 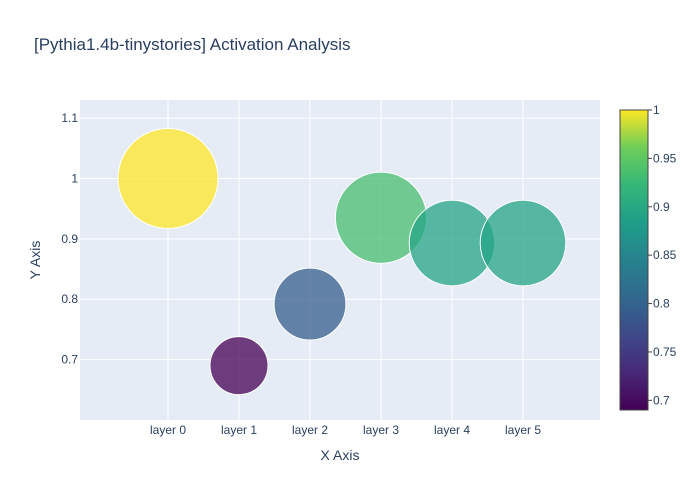 What do you see at coordinates (168, 430) in the screenshot?
I see `x-tick-label: layer 0` at bounding box center [168, 430].